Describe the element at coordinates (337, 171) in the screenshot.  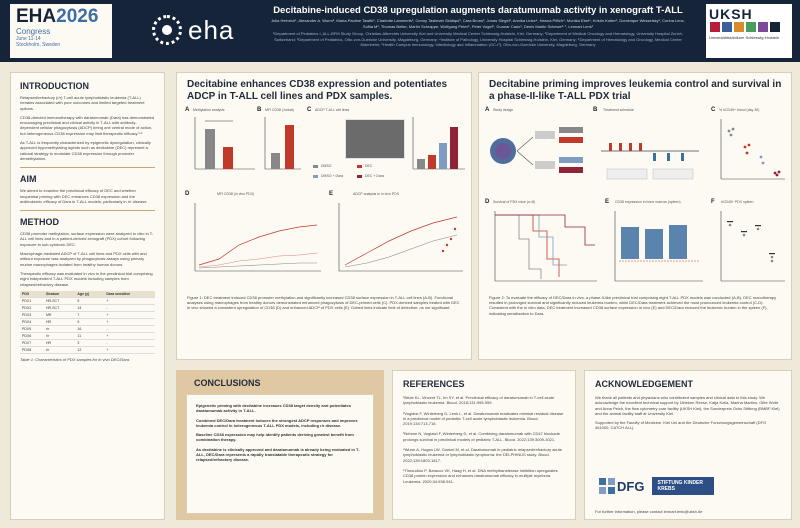
I see `fig1-legend` at that location.